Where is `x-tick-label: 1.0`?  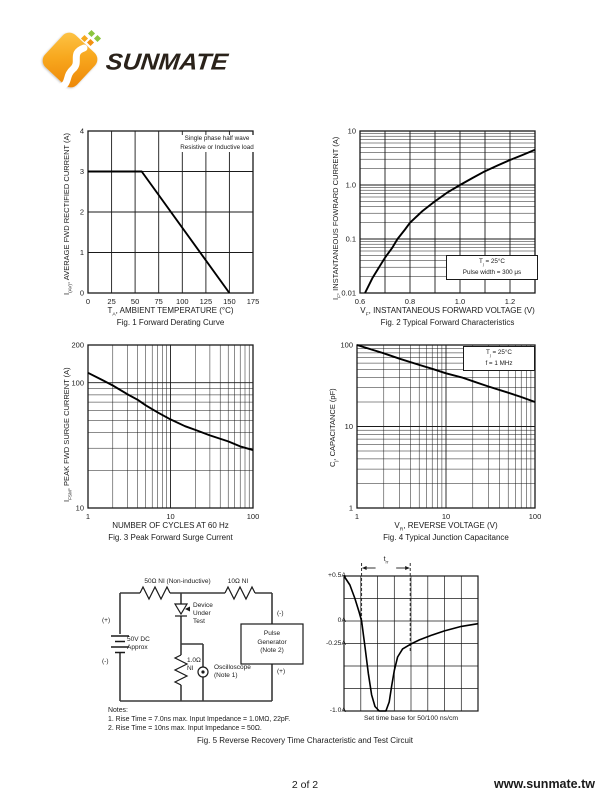
x-tick-label: 1.0 is located at coordinates (460, 301).